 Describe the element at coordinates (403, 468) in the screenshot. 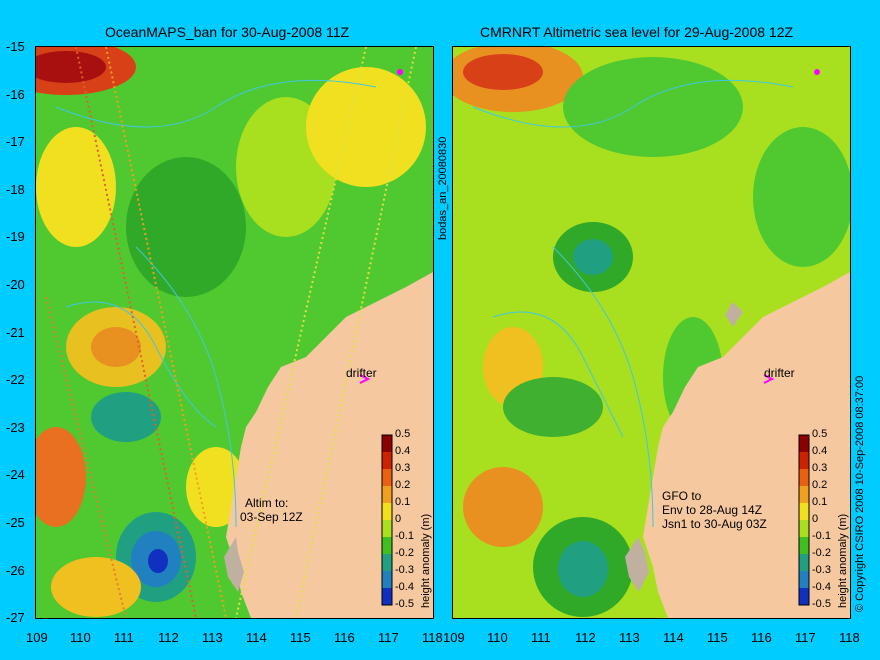

I see `left-cb-tick: 0.3` at that location.